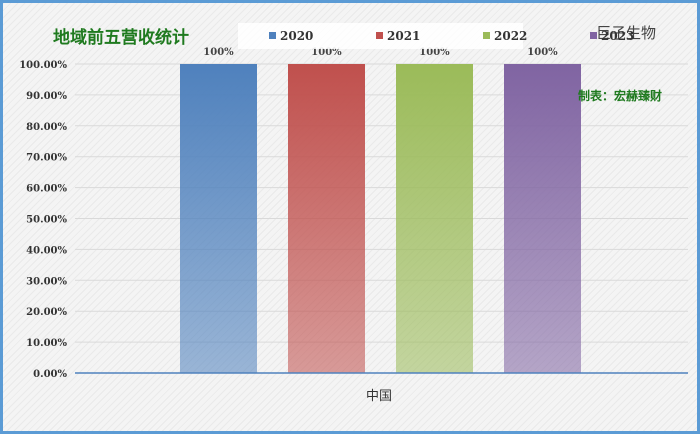 The image size is (700, 434). What do you see at coordinates (46, 250) in the screenshot?
I see `y-tick-label: 40.00%` at bounding box center [46, 250].